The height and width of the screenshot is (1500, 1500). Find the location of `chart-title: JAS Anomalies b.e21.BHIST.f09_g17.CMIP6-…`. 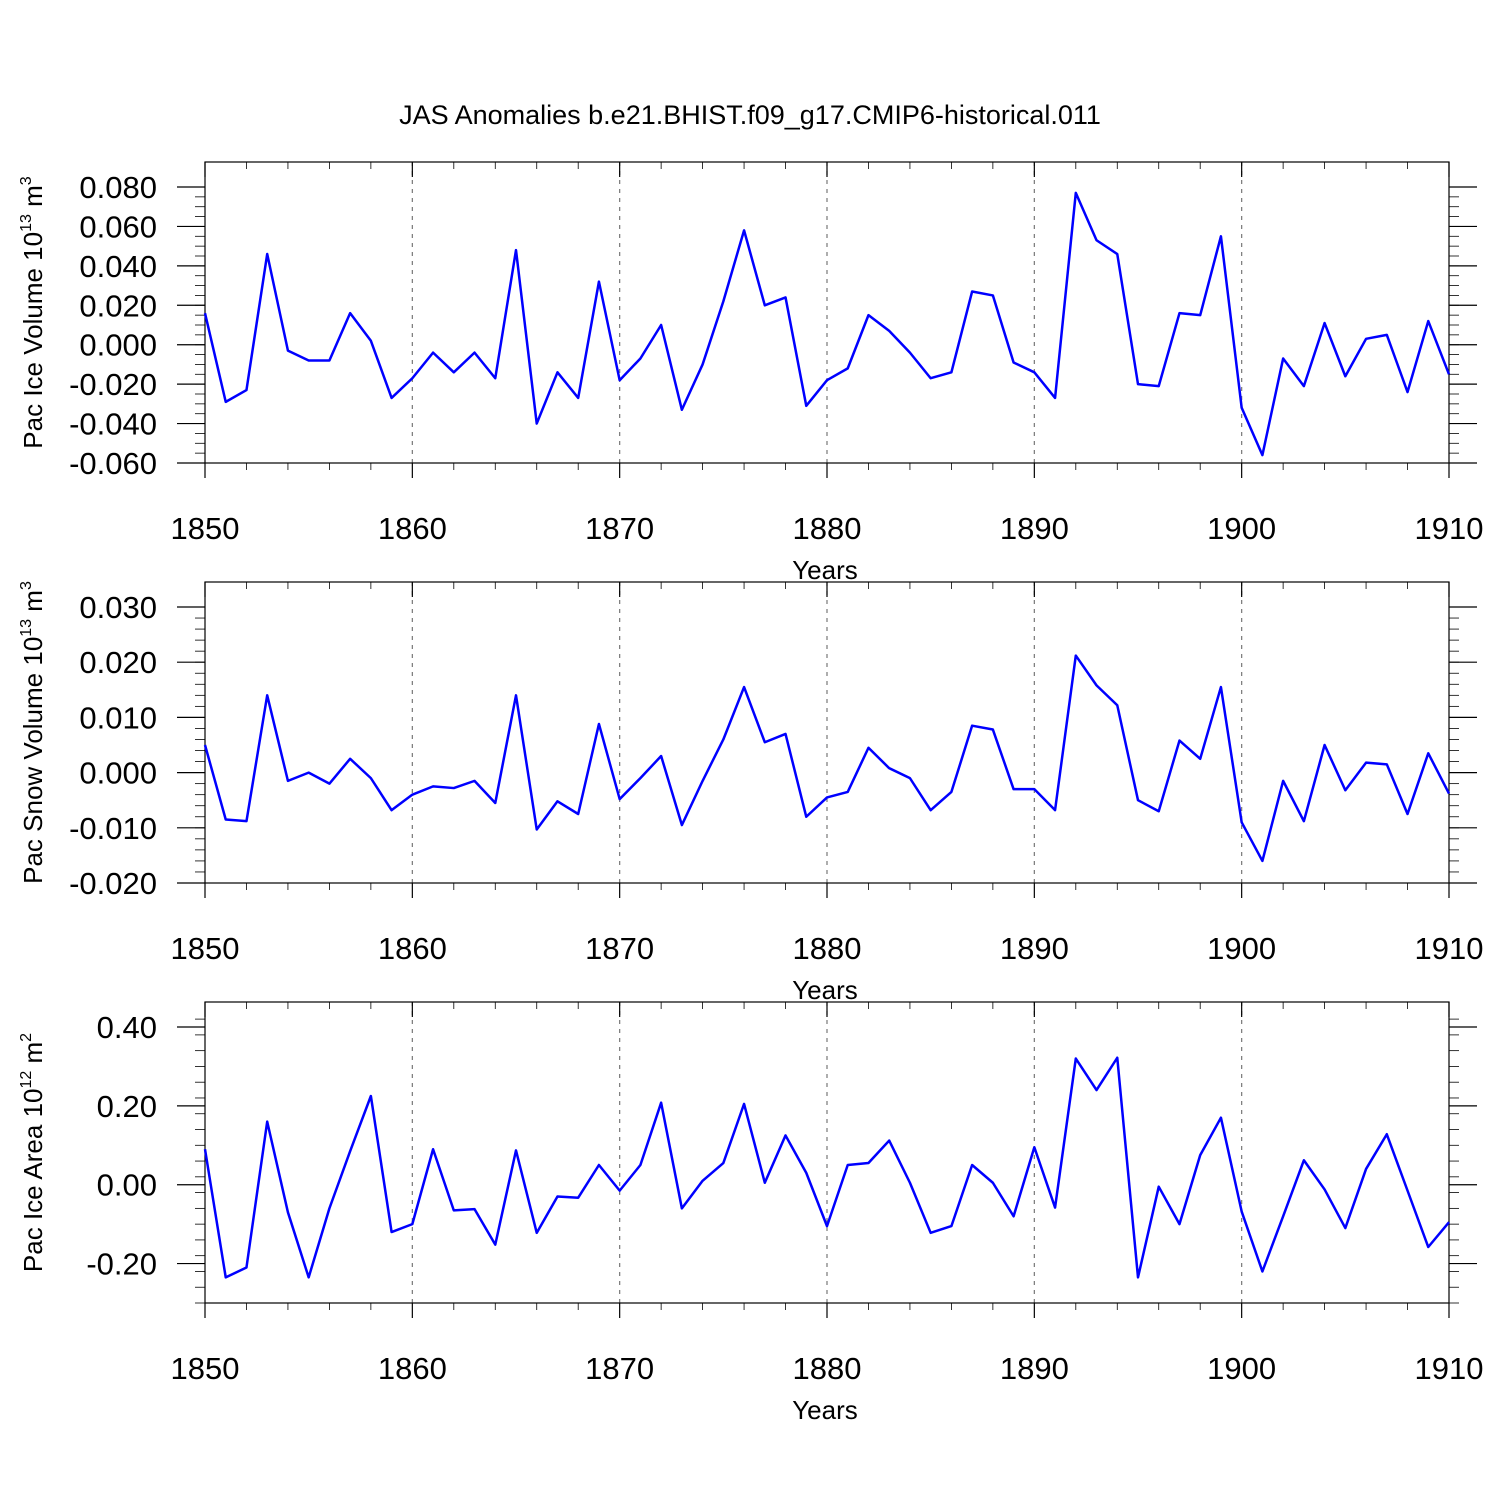

chart-title: JAS Anomalies b.e21.BHIST.f09_g17.CMIP6-… is located at coordinates (750, 115).